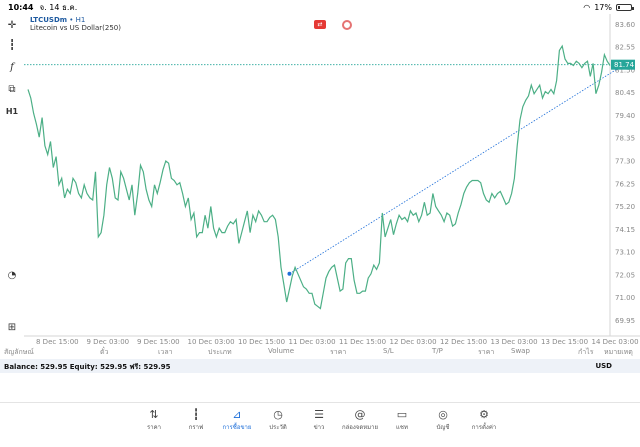 This screenshot has height=447, width=640. Describe the element at coordinates (12, 89) in the screenshot. I see `objects-icon: ⧉` at that location.